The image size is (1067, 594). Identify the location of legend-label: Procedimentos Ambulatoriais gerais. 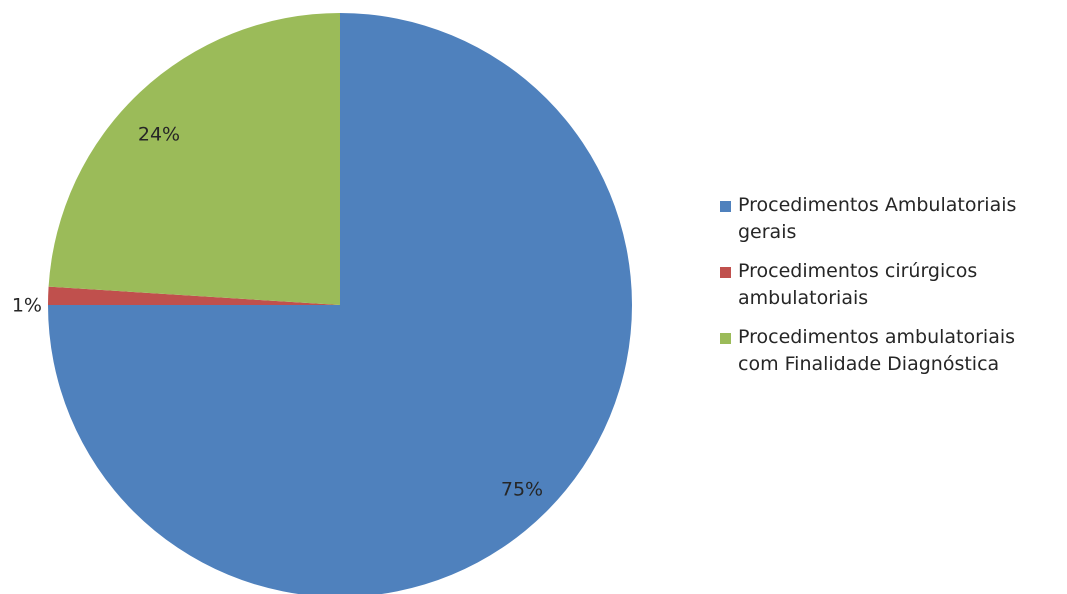
(877, 218).